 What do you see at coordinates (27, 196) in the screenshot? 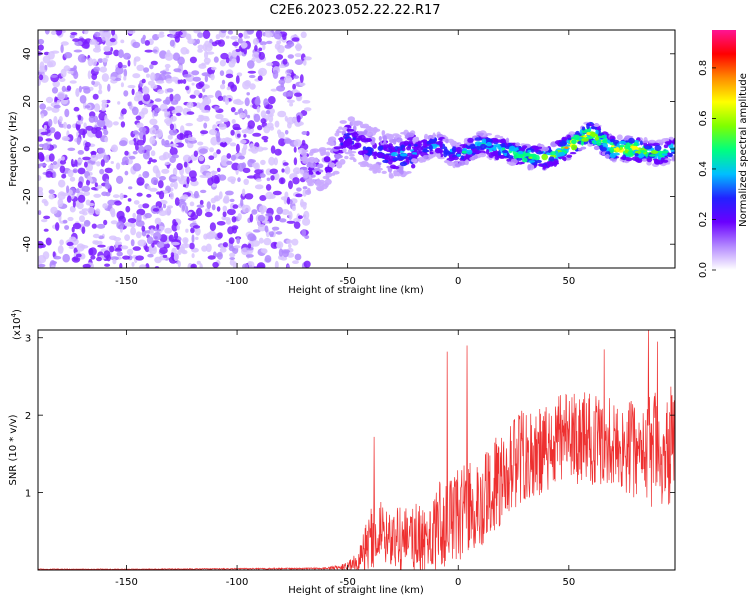
I see `y-tick-label: -20` at bounding box center [27, 196].